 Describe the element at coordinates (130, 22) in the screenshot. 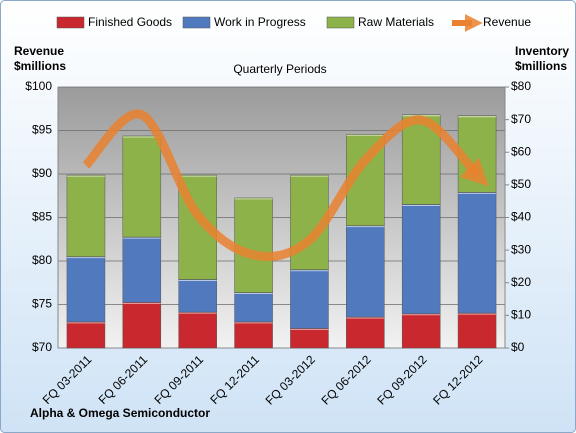

I see `legend-label: Finished Goods` at that location.